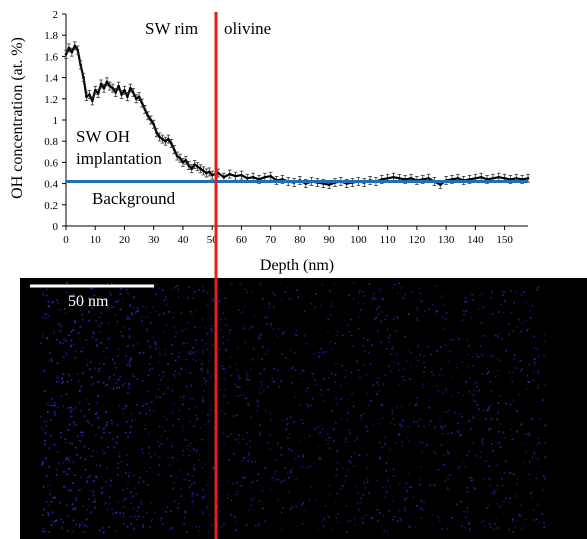 Image resolution: width=587 pixels, height=539 pixels. I want to click on x-tick-label: 10, so click(96, 240).